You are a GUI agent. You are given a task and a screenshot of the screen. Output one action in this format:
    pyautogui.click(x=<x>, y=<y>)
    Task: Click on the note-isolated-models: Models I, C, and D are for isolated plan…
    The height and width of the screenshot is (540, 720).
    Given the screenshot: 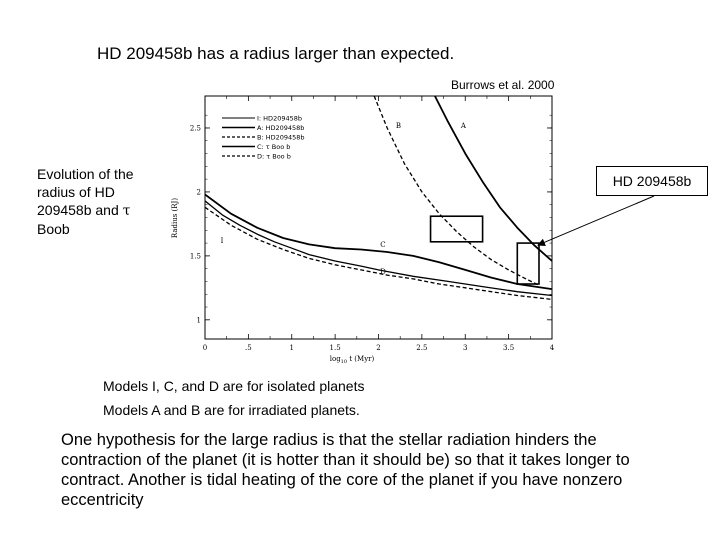 What is the action you would take?
    pyautogui.click(x=234, y=386)
    